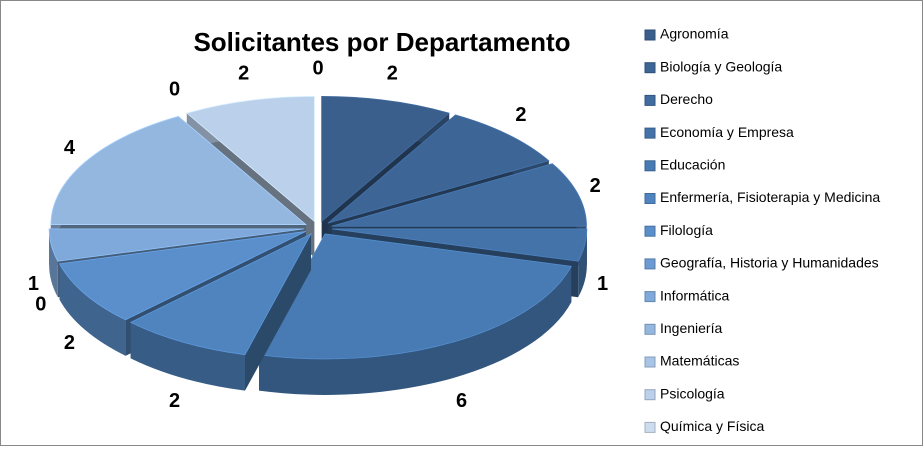 The image size is (923, 451). What do you see at coordinates (699, 361) in the screenshot?
I see `legend-label: Matemáticas` at bounding box center [699, 361].